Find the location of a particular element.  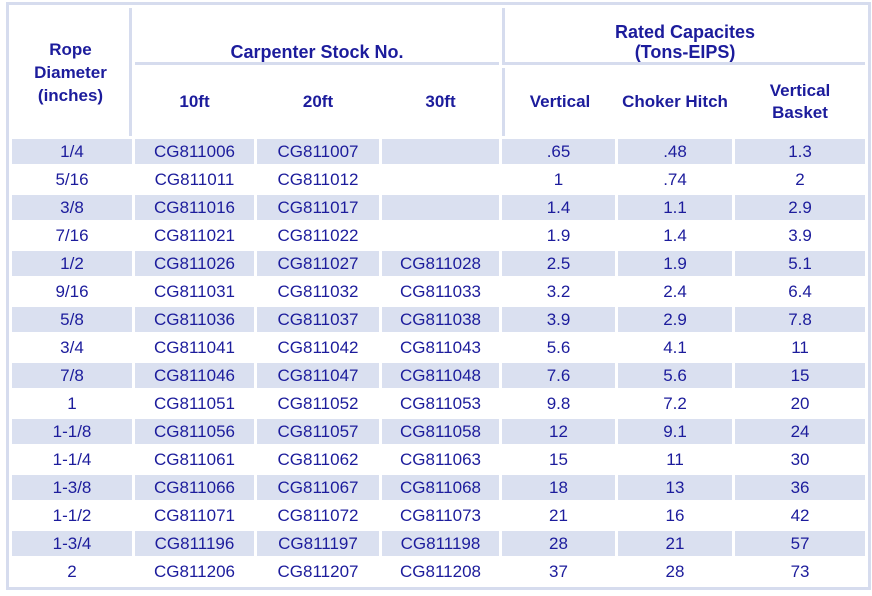

stock-20ft-cell: CG811047 is located at coordinates (318, 375).